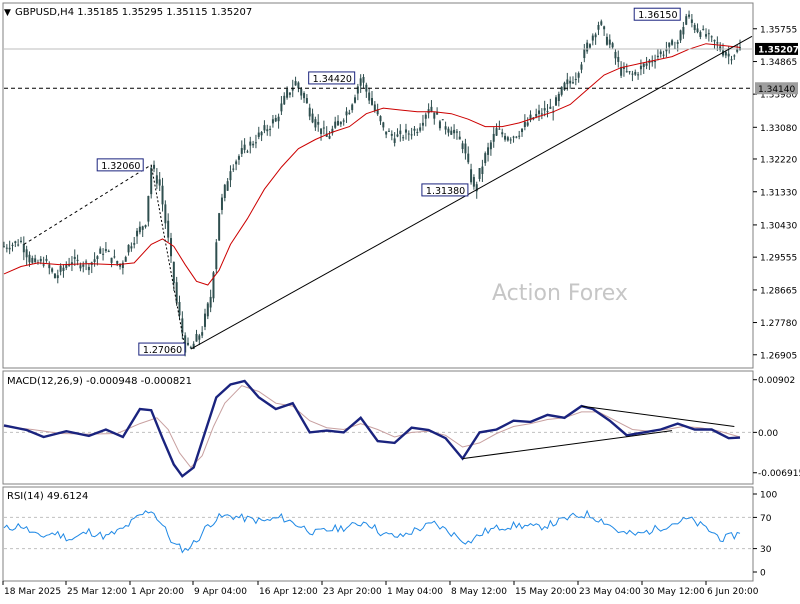  I want to click on rsi-title: RSI(14) 49.6124, so click(47, 496).